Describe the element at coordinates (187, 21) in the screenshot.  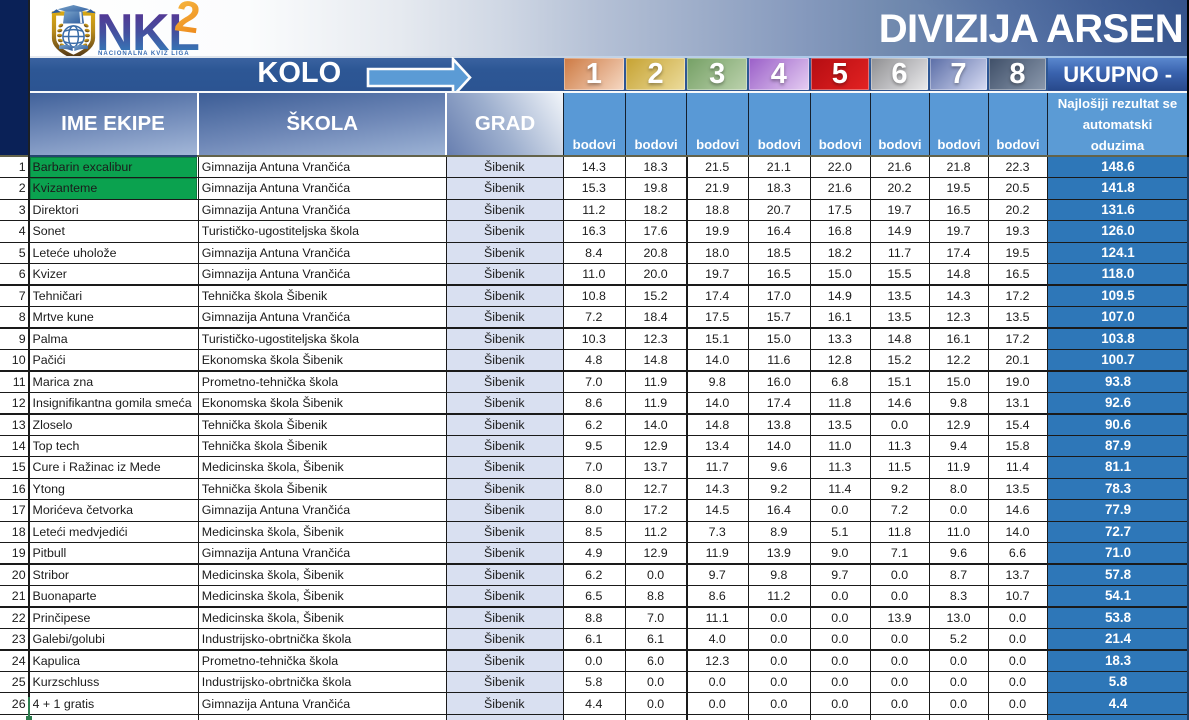
I see `svg-text: 2` at that location.